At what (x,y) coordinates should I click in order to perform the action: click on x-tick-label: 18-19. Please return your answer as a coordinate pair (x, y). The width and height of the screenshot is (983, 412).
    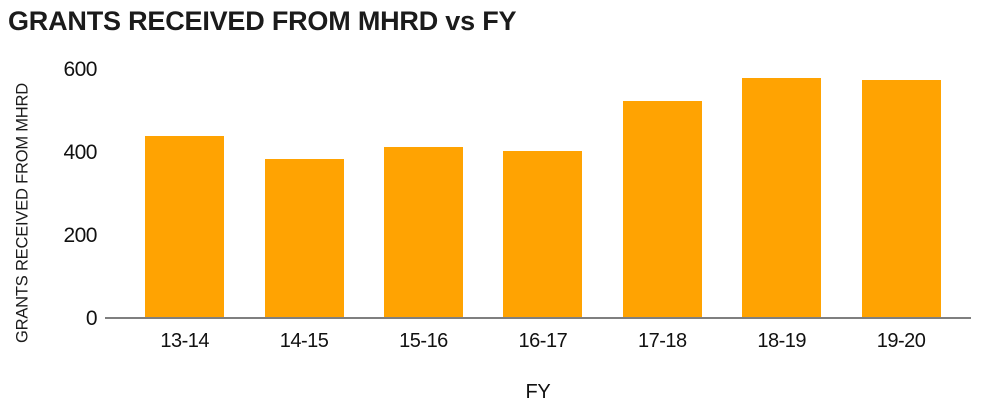
    Looking at the image, I should click on (782, 341).